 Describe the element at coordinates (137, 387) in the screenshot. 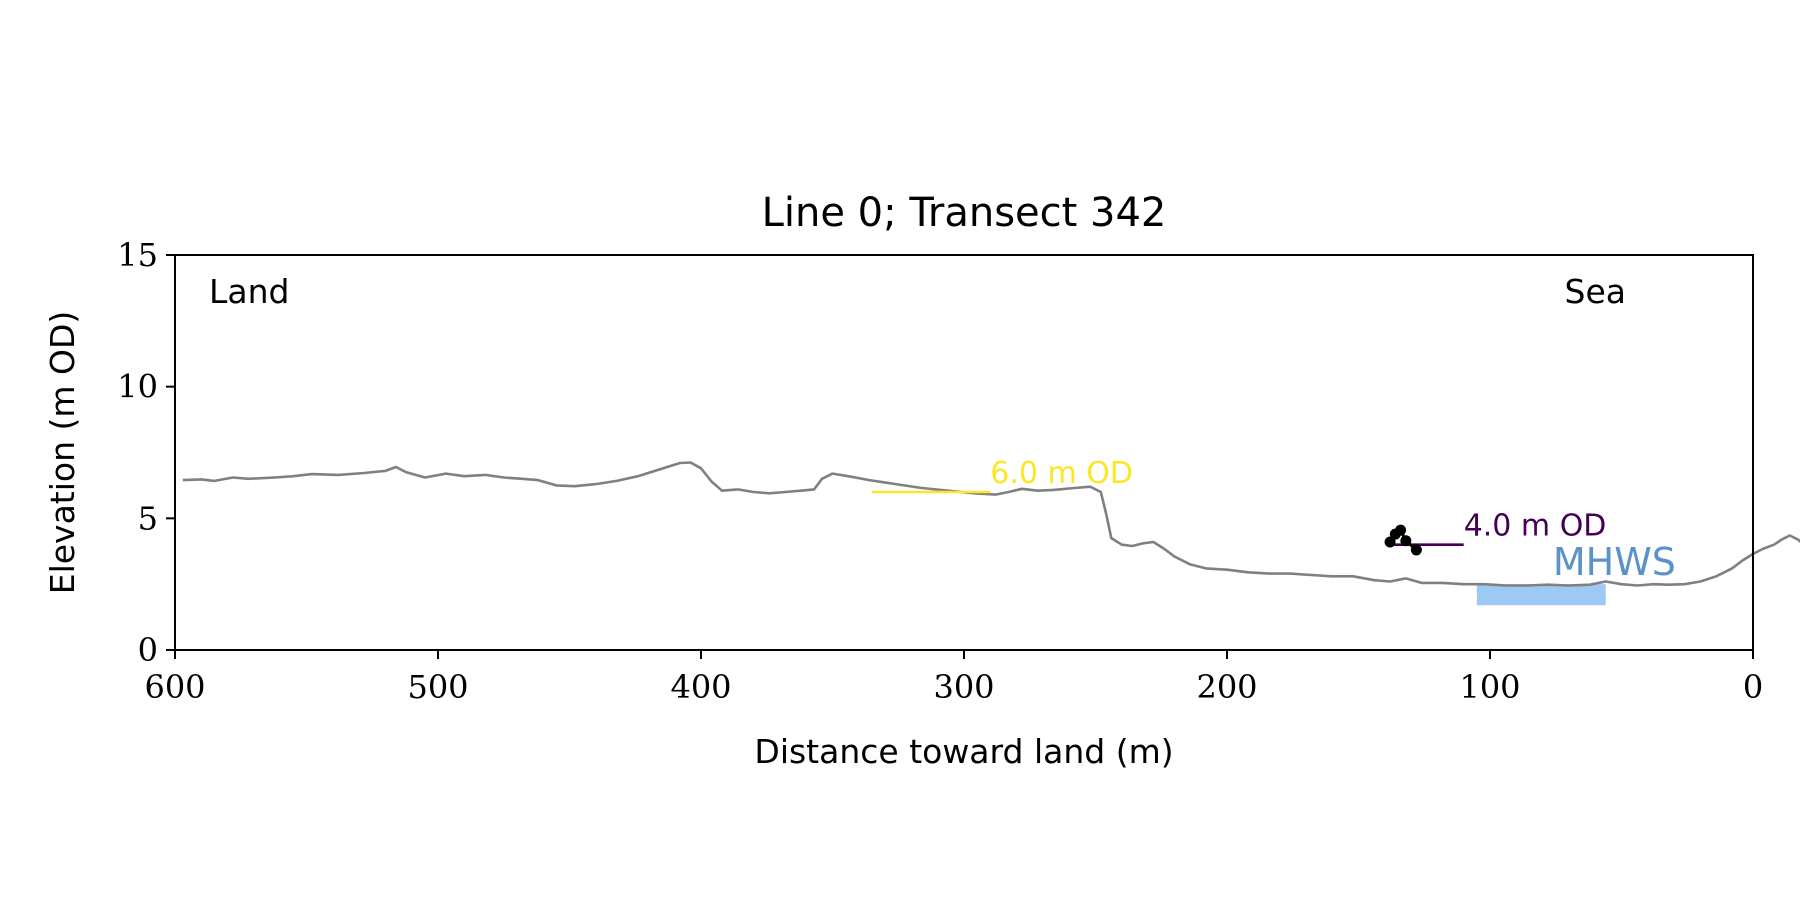

I see `y-tick-label: 10` at that location.